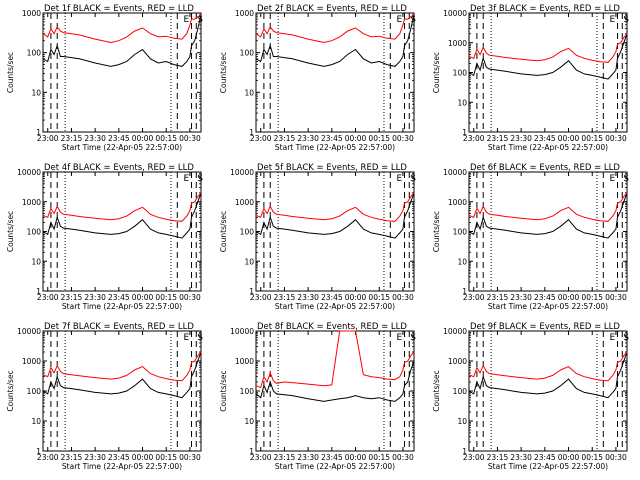 This screenshot has width=640, height=480. What do you see at coordinates (119, 9) in the screenshot?
I see `panel-title: Det 1f BLACK = Events, RED = LLD` at bounding box center [119, 9].